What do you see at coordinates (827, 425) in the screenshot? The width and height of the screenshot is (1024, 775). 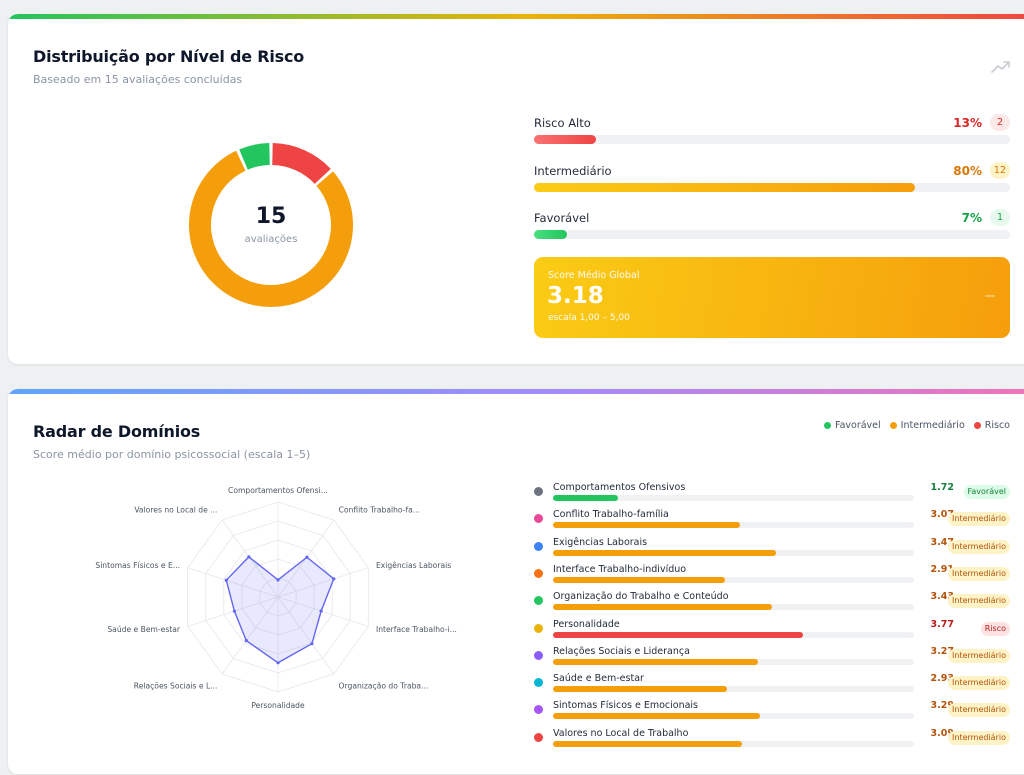 I see `legend-dot` at bounding box center [827, 425].